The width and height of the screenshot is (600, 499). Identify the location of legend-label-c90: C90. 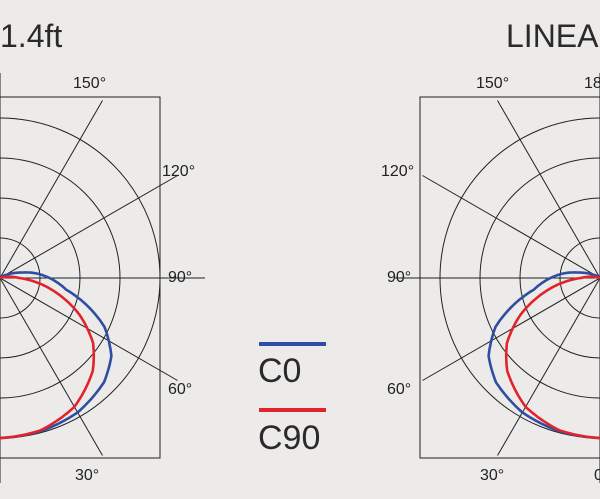
(289, 438).